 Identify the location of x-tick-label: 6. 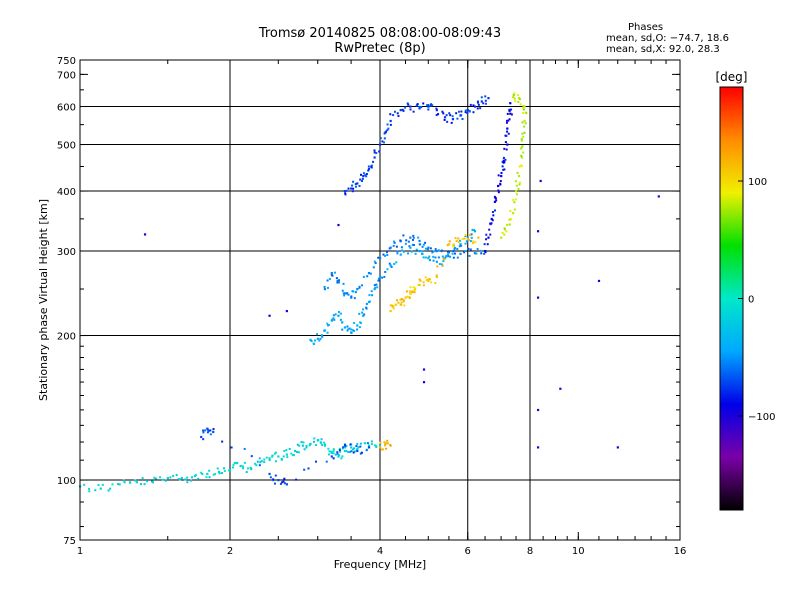
(468, 551).